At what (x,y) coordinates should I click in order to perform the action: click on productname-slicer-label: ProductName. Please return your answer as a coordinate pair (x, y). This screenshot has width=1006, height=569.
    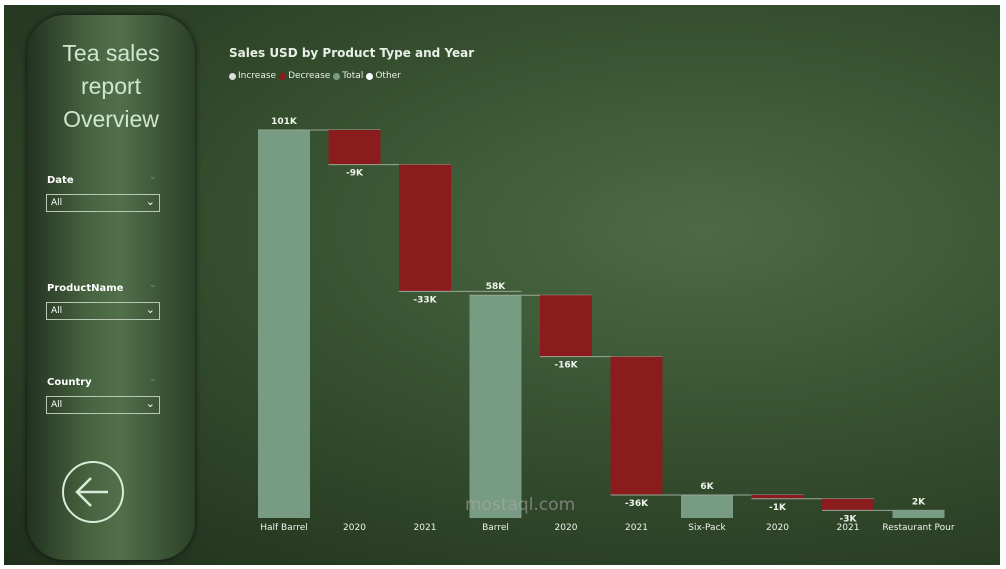
    Looking at the image, I should click on (85, 288).